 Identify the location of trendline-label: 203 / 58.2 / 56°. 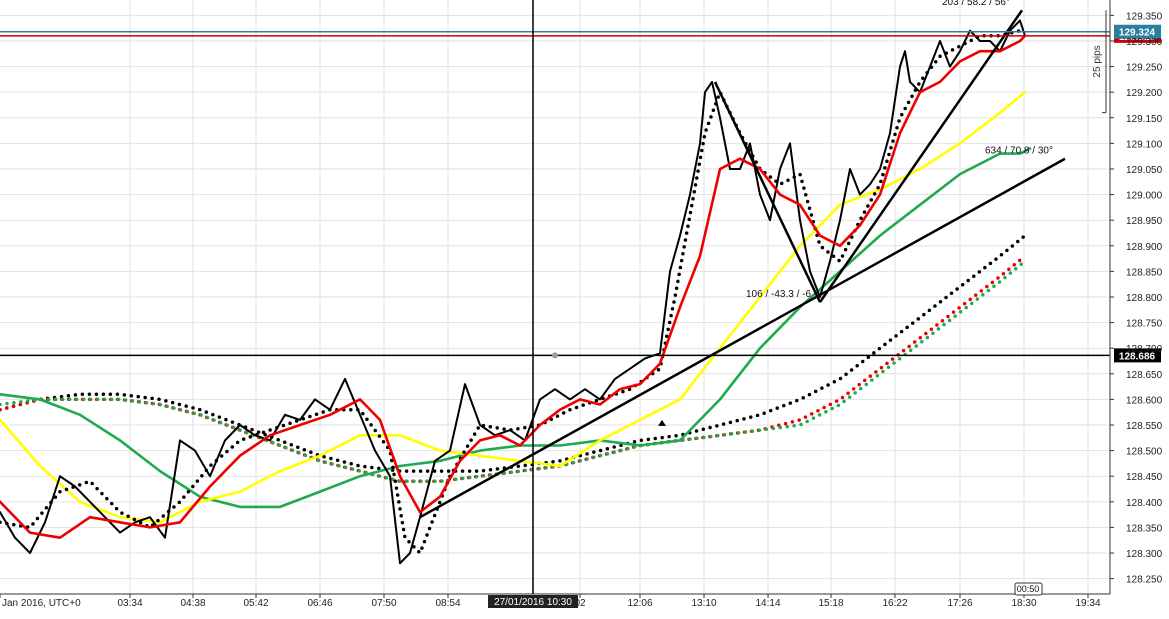
(976, 4).